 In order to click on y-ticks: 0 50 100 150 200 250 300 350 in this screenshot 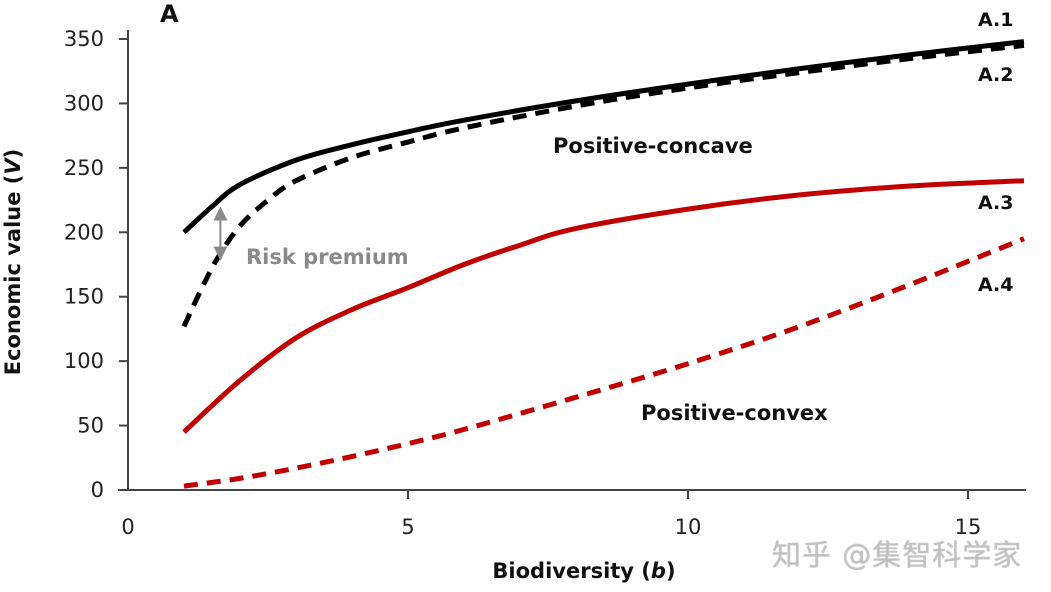, I will do `click(96, 264)`.